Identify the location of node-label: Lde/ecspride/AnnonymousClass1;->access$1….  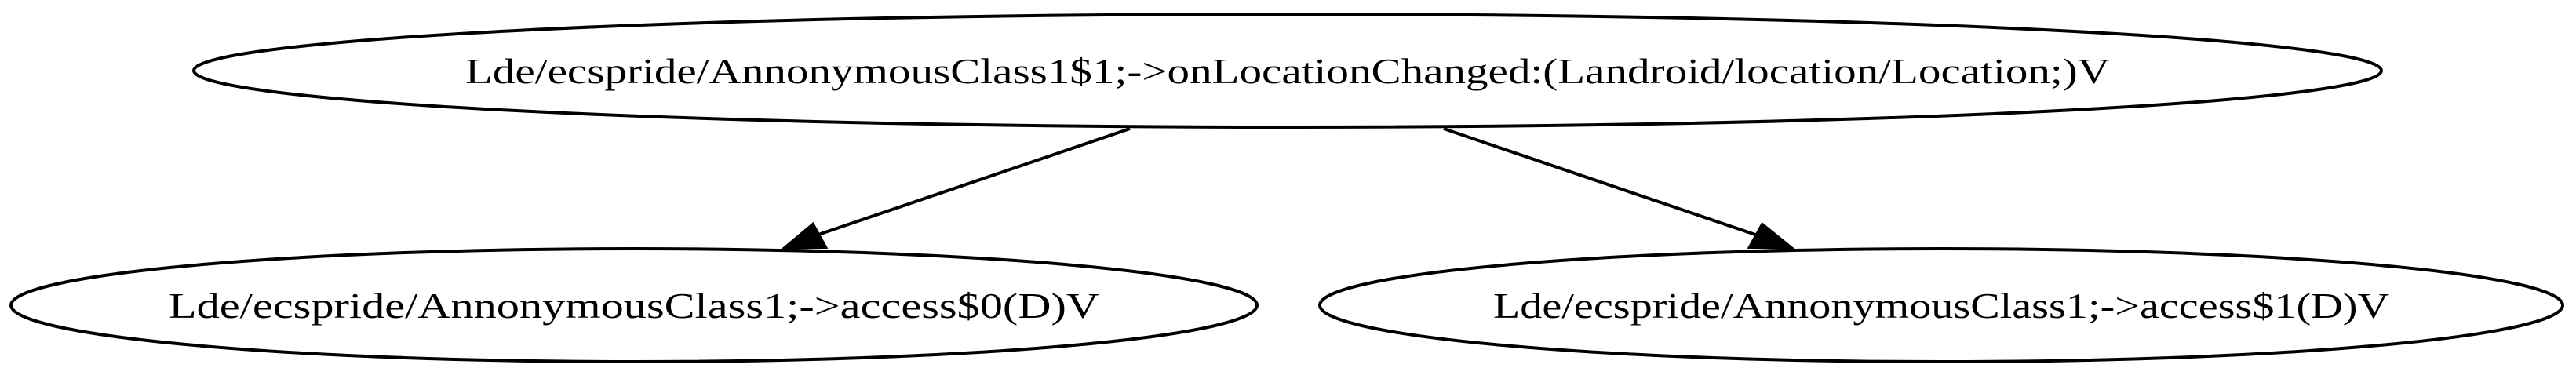
(1941, 306).